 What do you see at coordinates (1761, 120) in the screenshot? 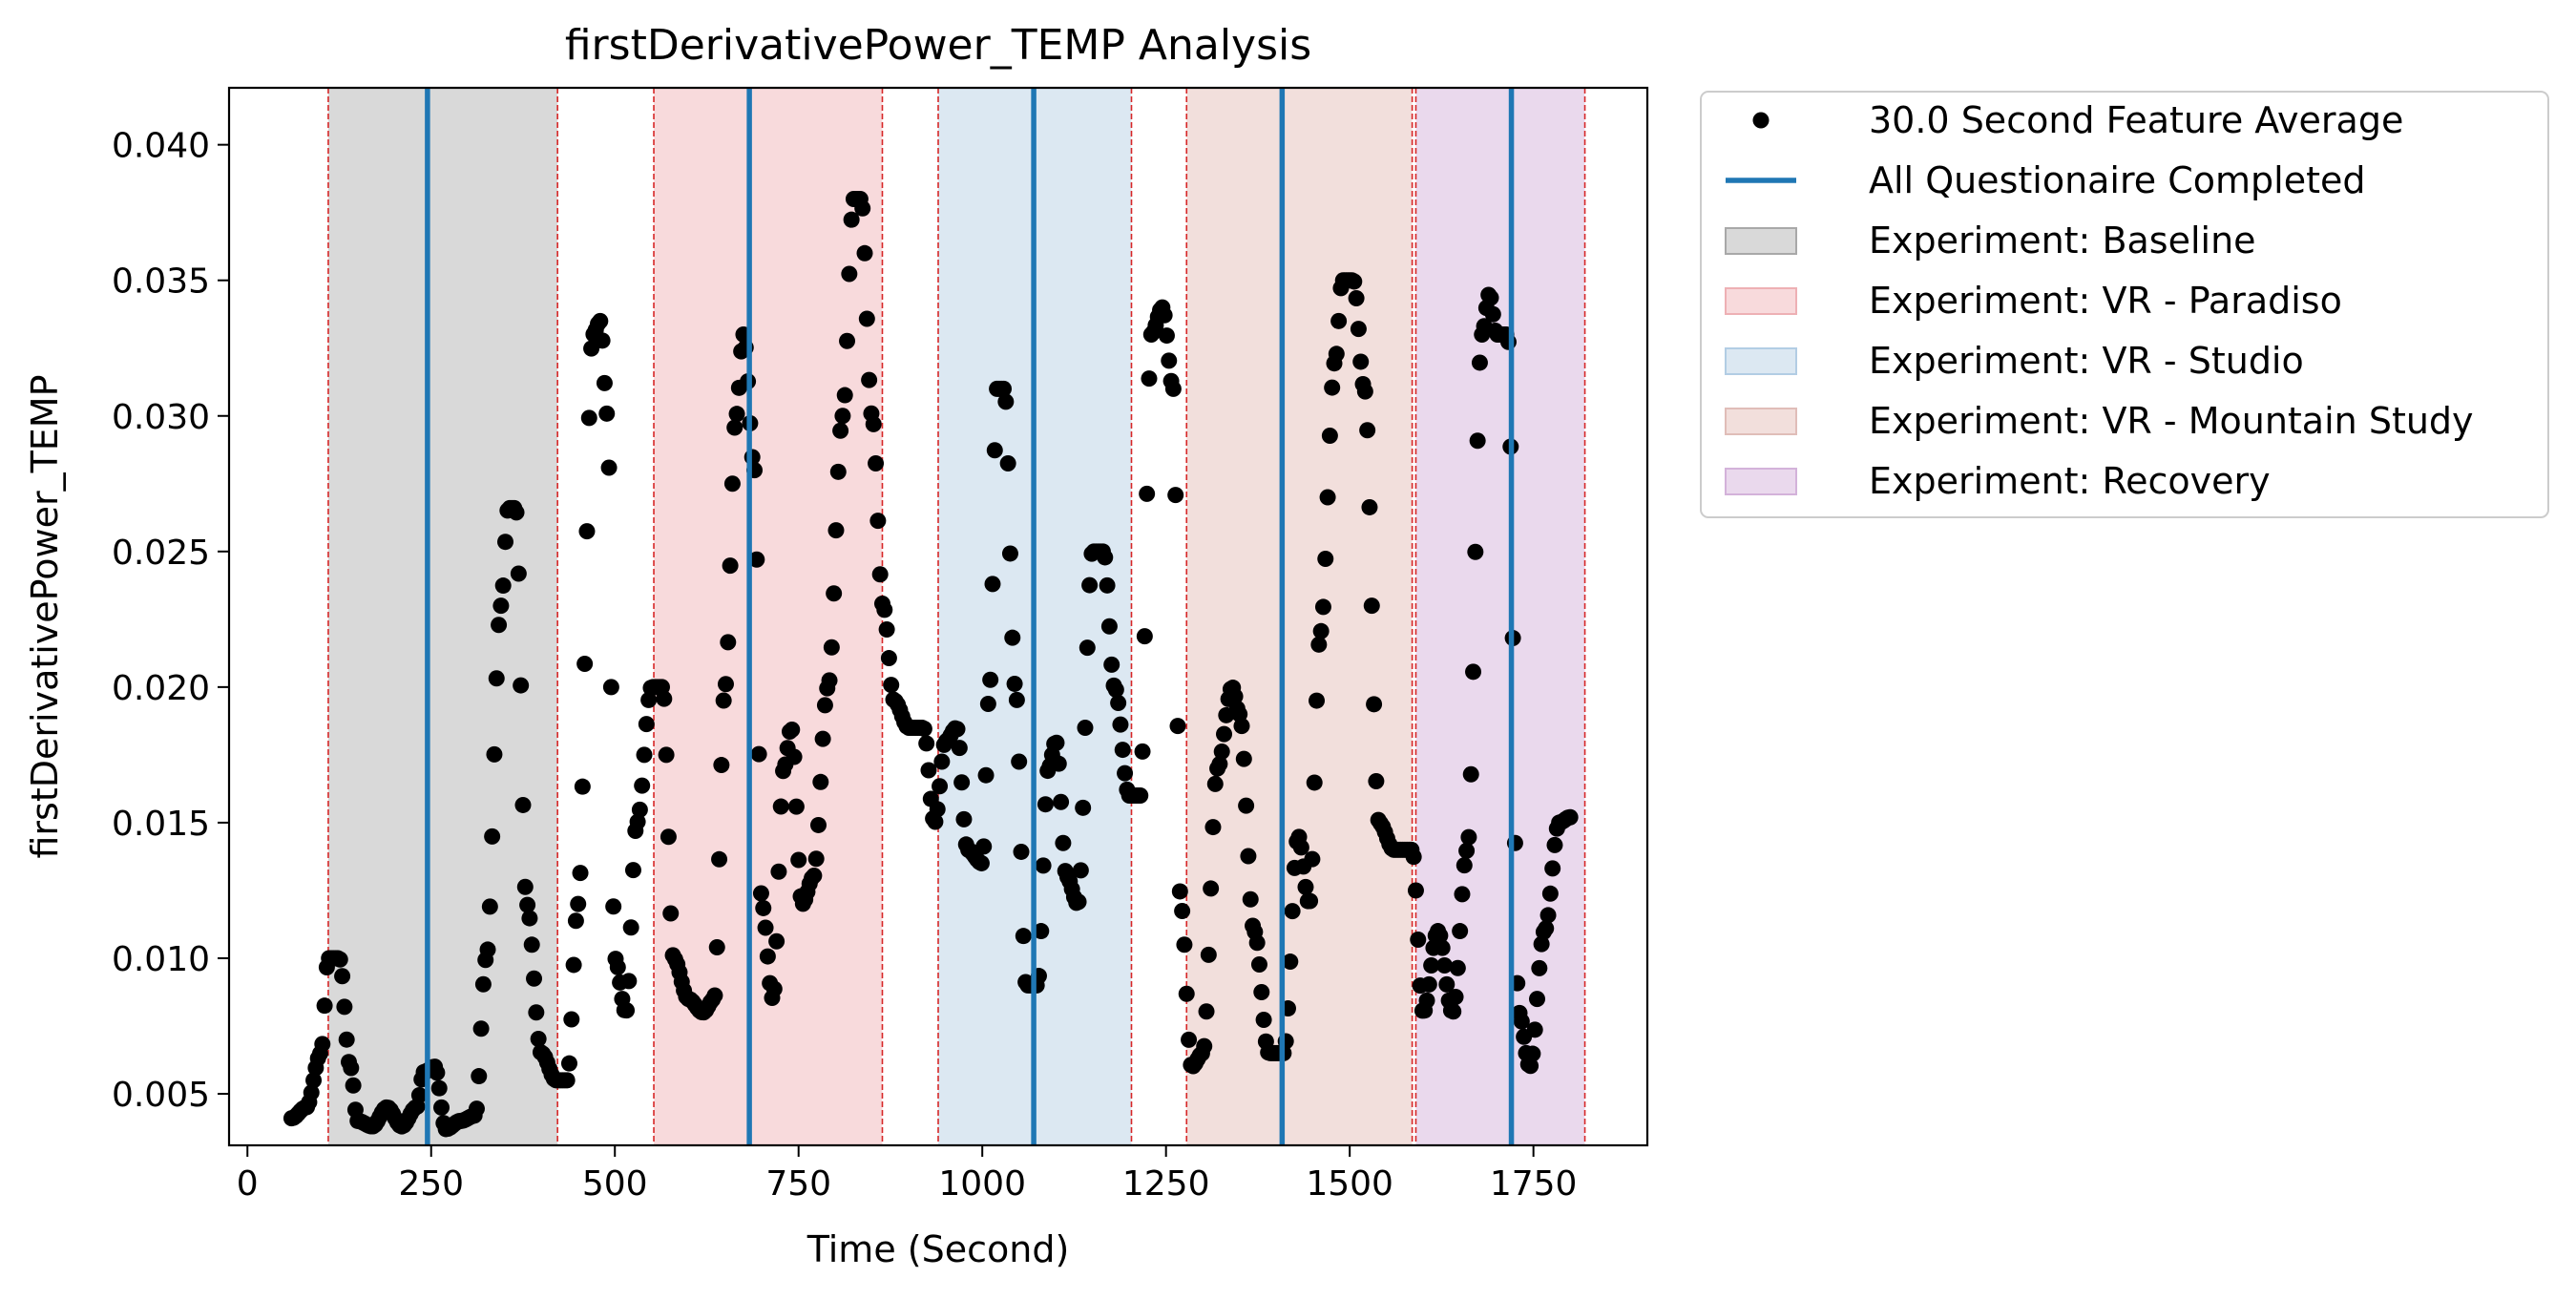
I see `legend-marker-icon` at bounding box center [1761, 120].